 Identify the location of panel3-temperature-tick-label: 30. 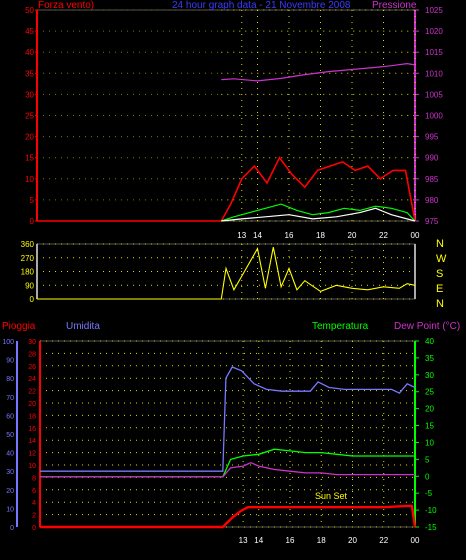
(429, 375).